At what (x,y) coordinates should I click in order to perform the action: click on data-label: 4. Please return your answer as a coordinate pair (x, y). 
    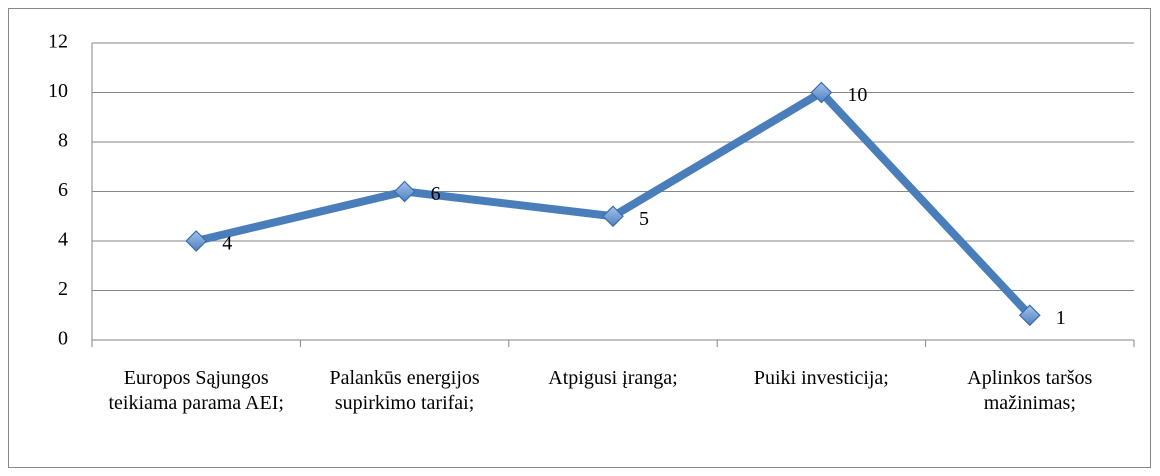
    Looking at the image, I should click on (227, 244).